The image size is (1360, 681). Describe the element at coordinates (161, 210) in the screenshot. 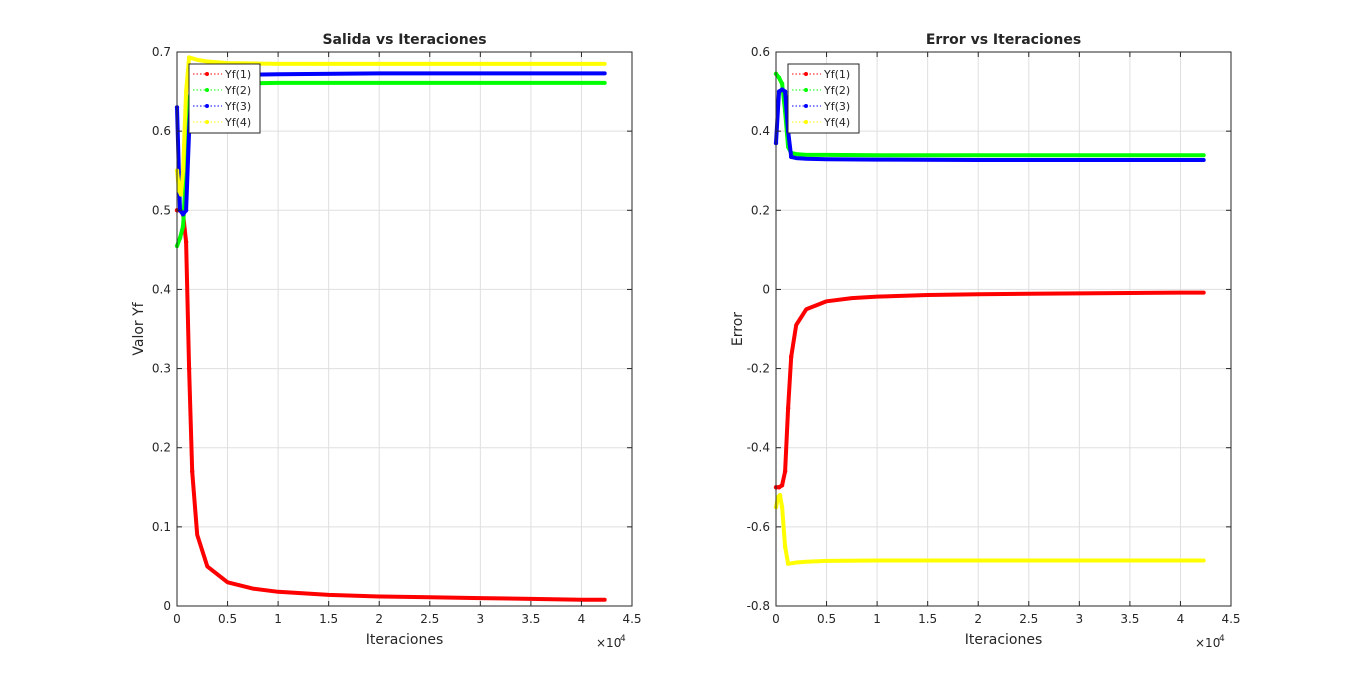

I see `y-tick-label: 0.5` at that location.